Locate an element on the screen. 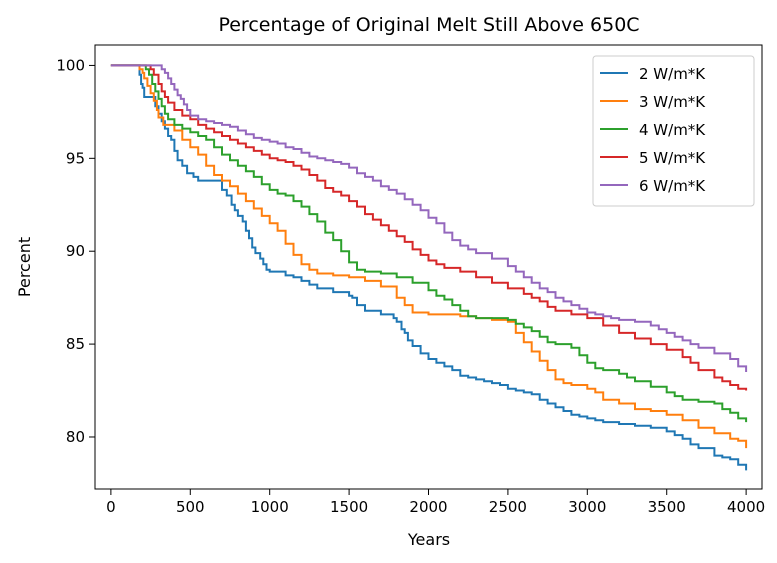 Image resolution: width=777 pixels, height=563 pixels. y-tick-label: 95 is located at coordinates (75, 158).